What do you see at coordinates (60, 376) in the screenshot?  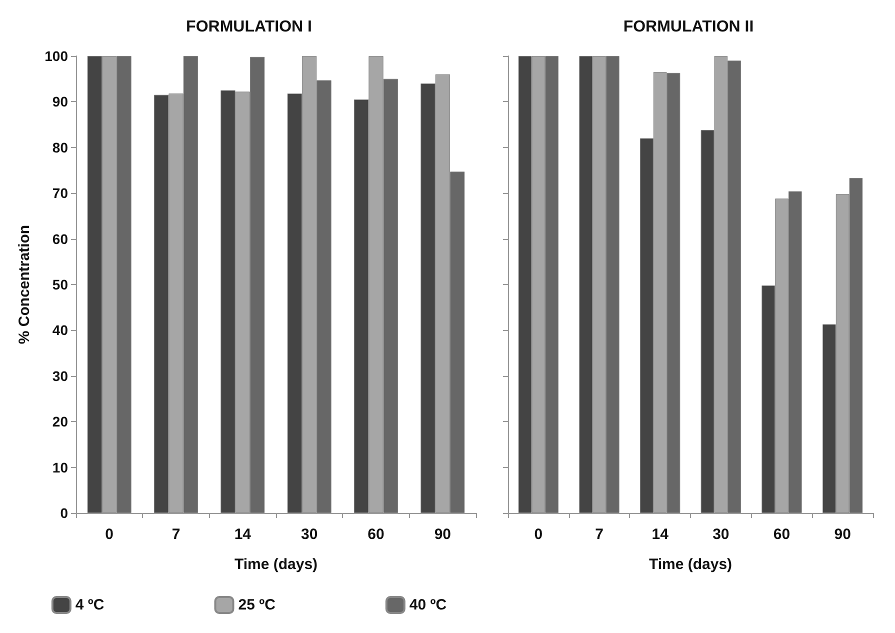 I see `y-tick-label: 30` at bounding box center [60, 376].